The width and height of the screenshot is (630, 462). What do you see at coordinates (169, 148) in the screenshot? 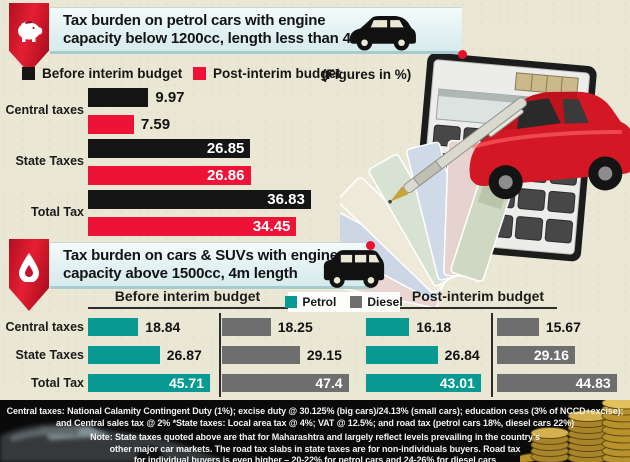
I see `bar-segment: 26.85` at bounding box center [169, 148].